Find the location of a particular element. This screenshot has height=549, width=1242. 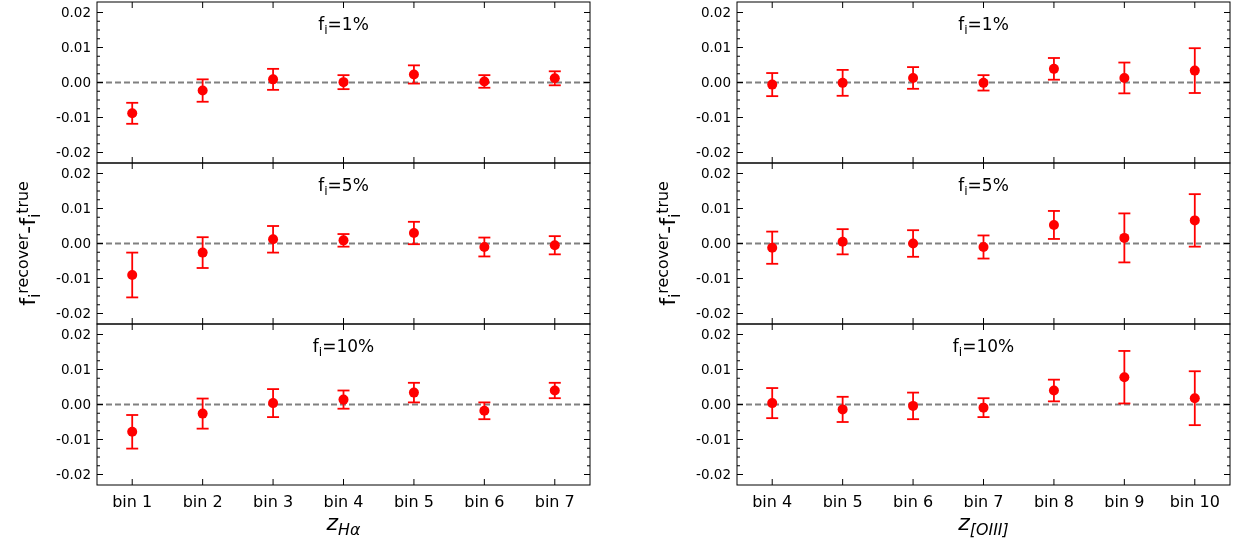

x-tick-label: bin 10 is located at coordinates (1194, 501).